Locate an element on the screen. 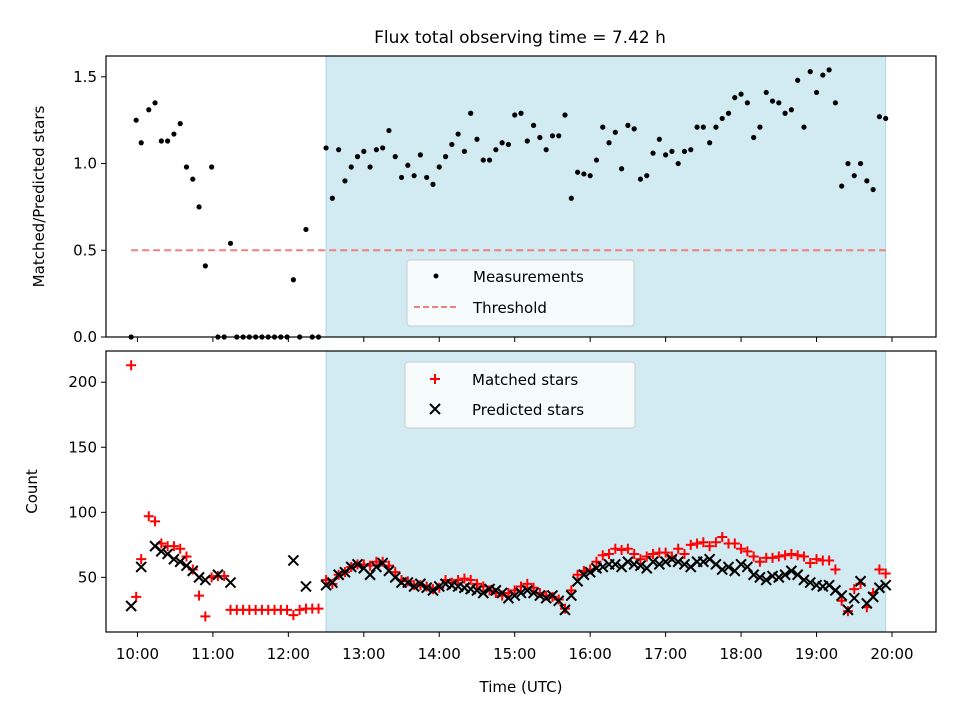  x-tick-label: 13:00 is located at coordinates (363, 654).